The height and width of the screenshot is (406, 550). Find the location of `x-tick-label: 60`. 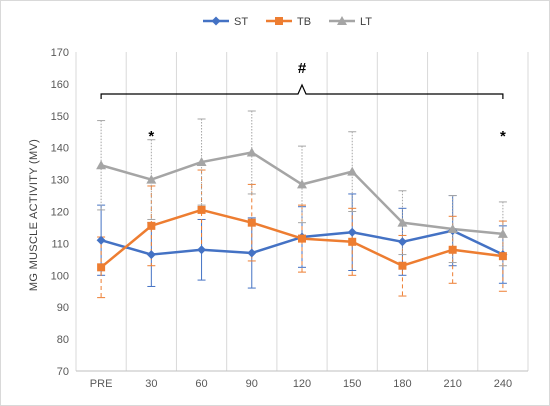

x-tick-label: 60 is located at coordinates (201, 384).